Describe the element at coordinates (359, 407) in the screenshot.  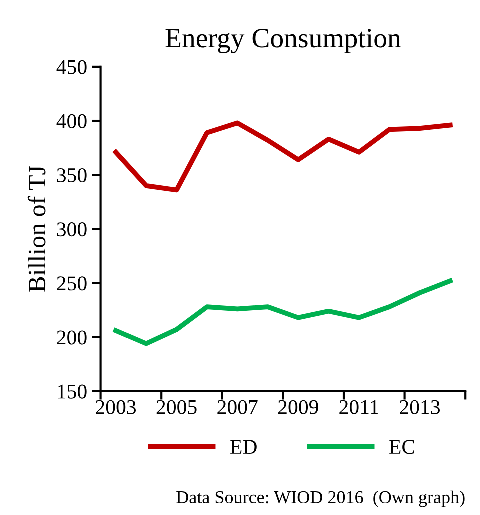
I see `x-tick-label: 2011` at that location.